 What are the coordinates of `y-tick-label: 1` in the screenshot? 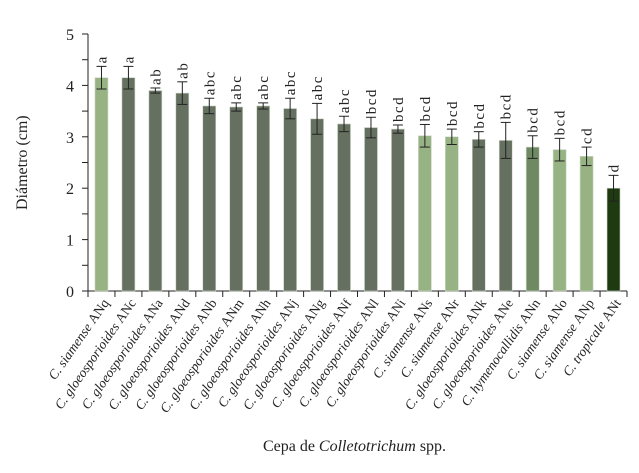 It's located at (70, 241).